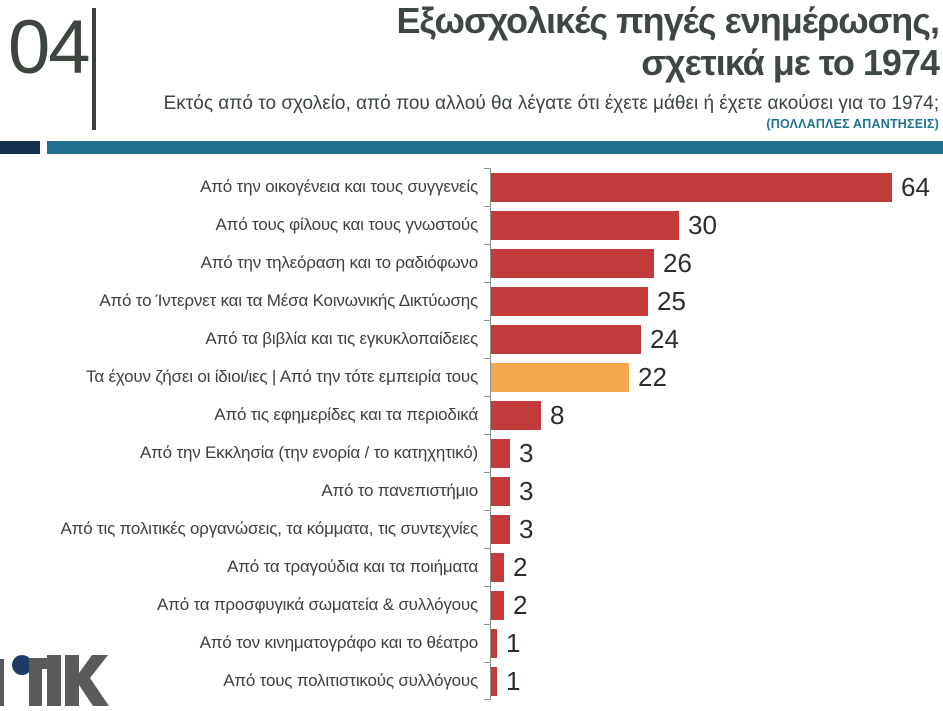 The width and height of the screenshot is (943, 711). What do you see at coordinates (702, 225) in the screenshot?
I see `value-label: 30` at bounding box center [702, 225].